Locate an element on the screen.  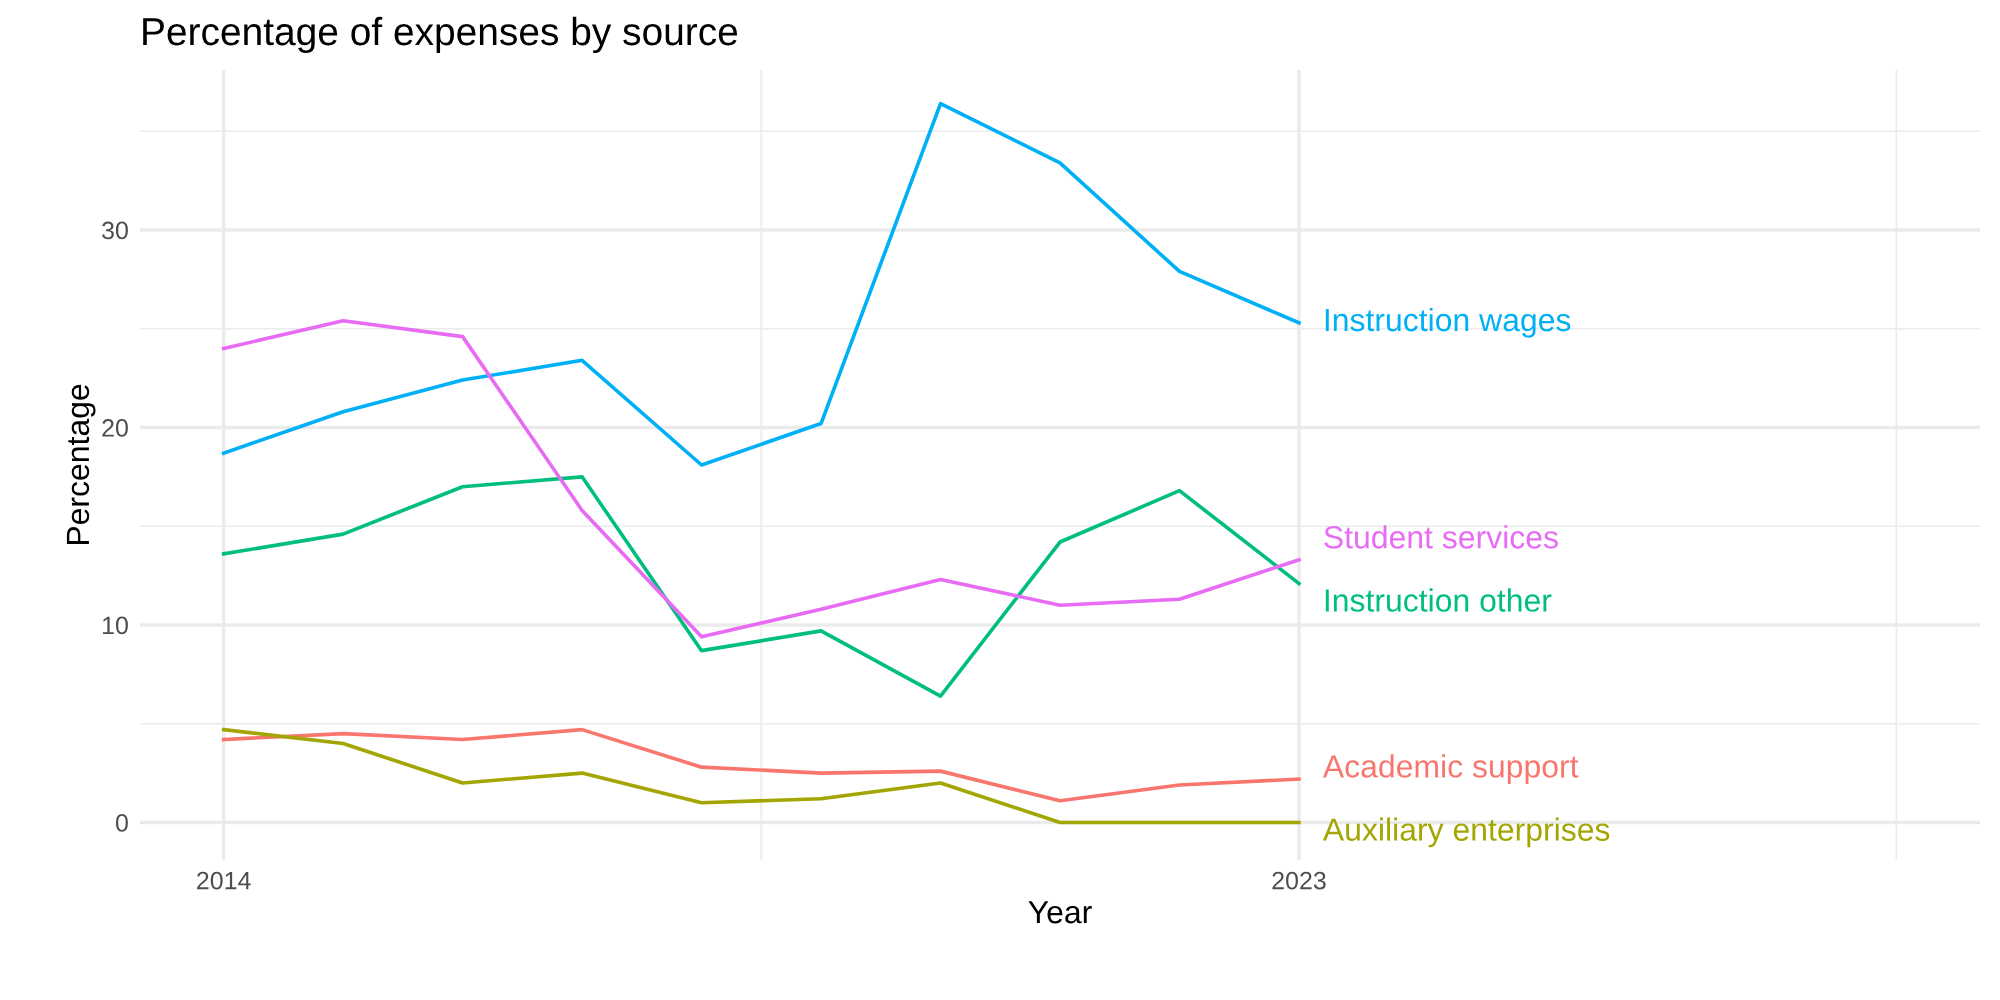
series-label: Auxiliary enterprises is located at coordinates (1466, 832).